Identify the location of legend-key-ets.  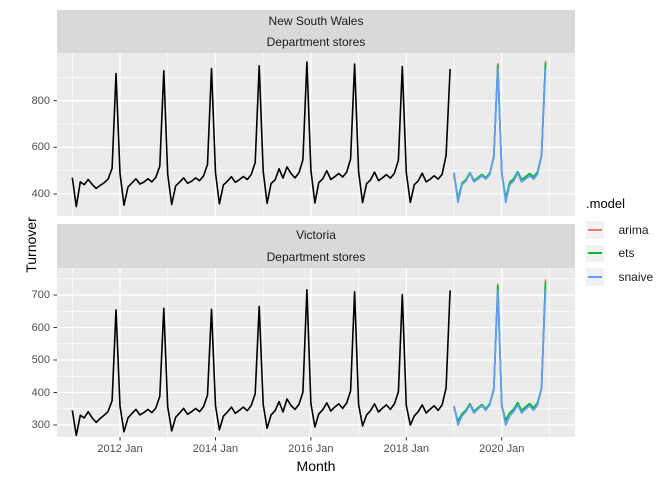
(595, 253).